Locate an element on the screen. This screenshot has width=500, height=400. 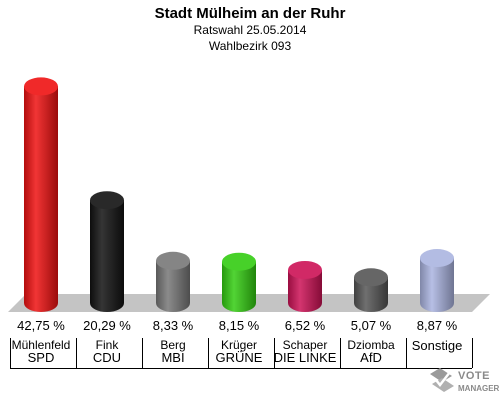
bar-spd is located at coordinates (41, 194).